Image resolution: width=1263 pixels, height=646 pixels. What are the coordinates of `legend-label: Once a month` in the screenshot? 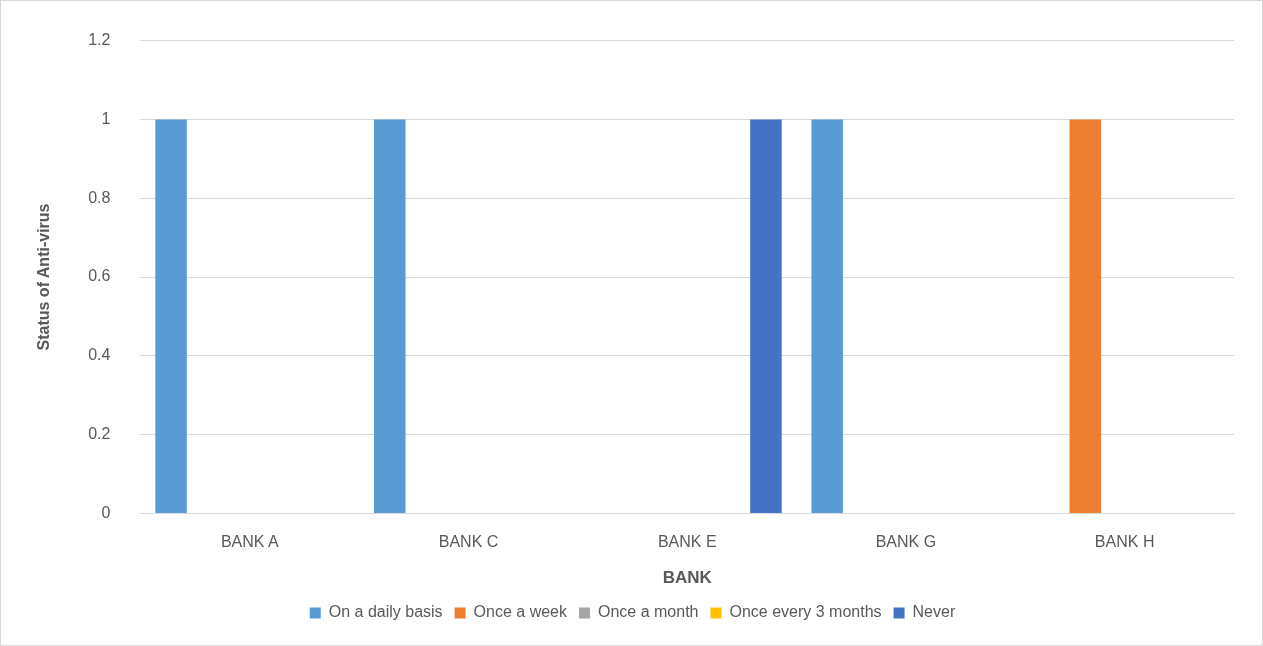 It's located at (648, 612).